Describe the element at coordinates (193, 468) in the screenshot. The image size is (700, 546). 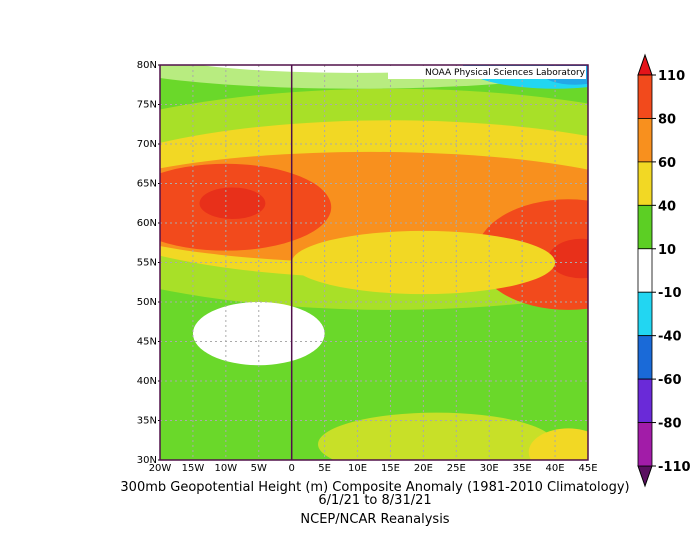
I see `lon-label: 15W` at that location.